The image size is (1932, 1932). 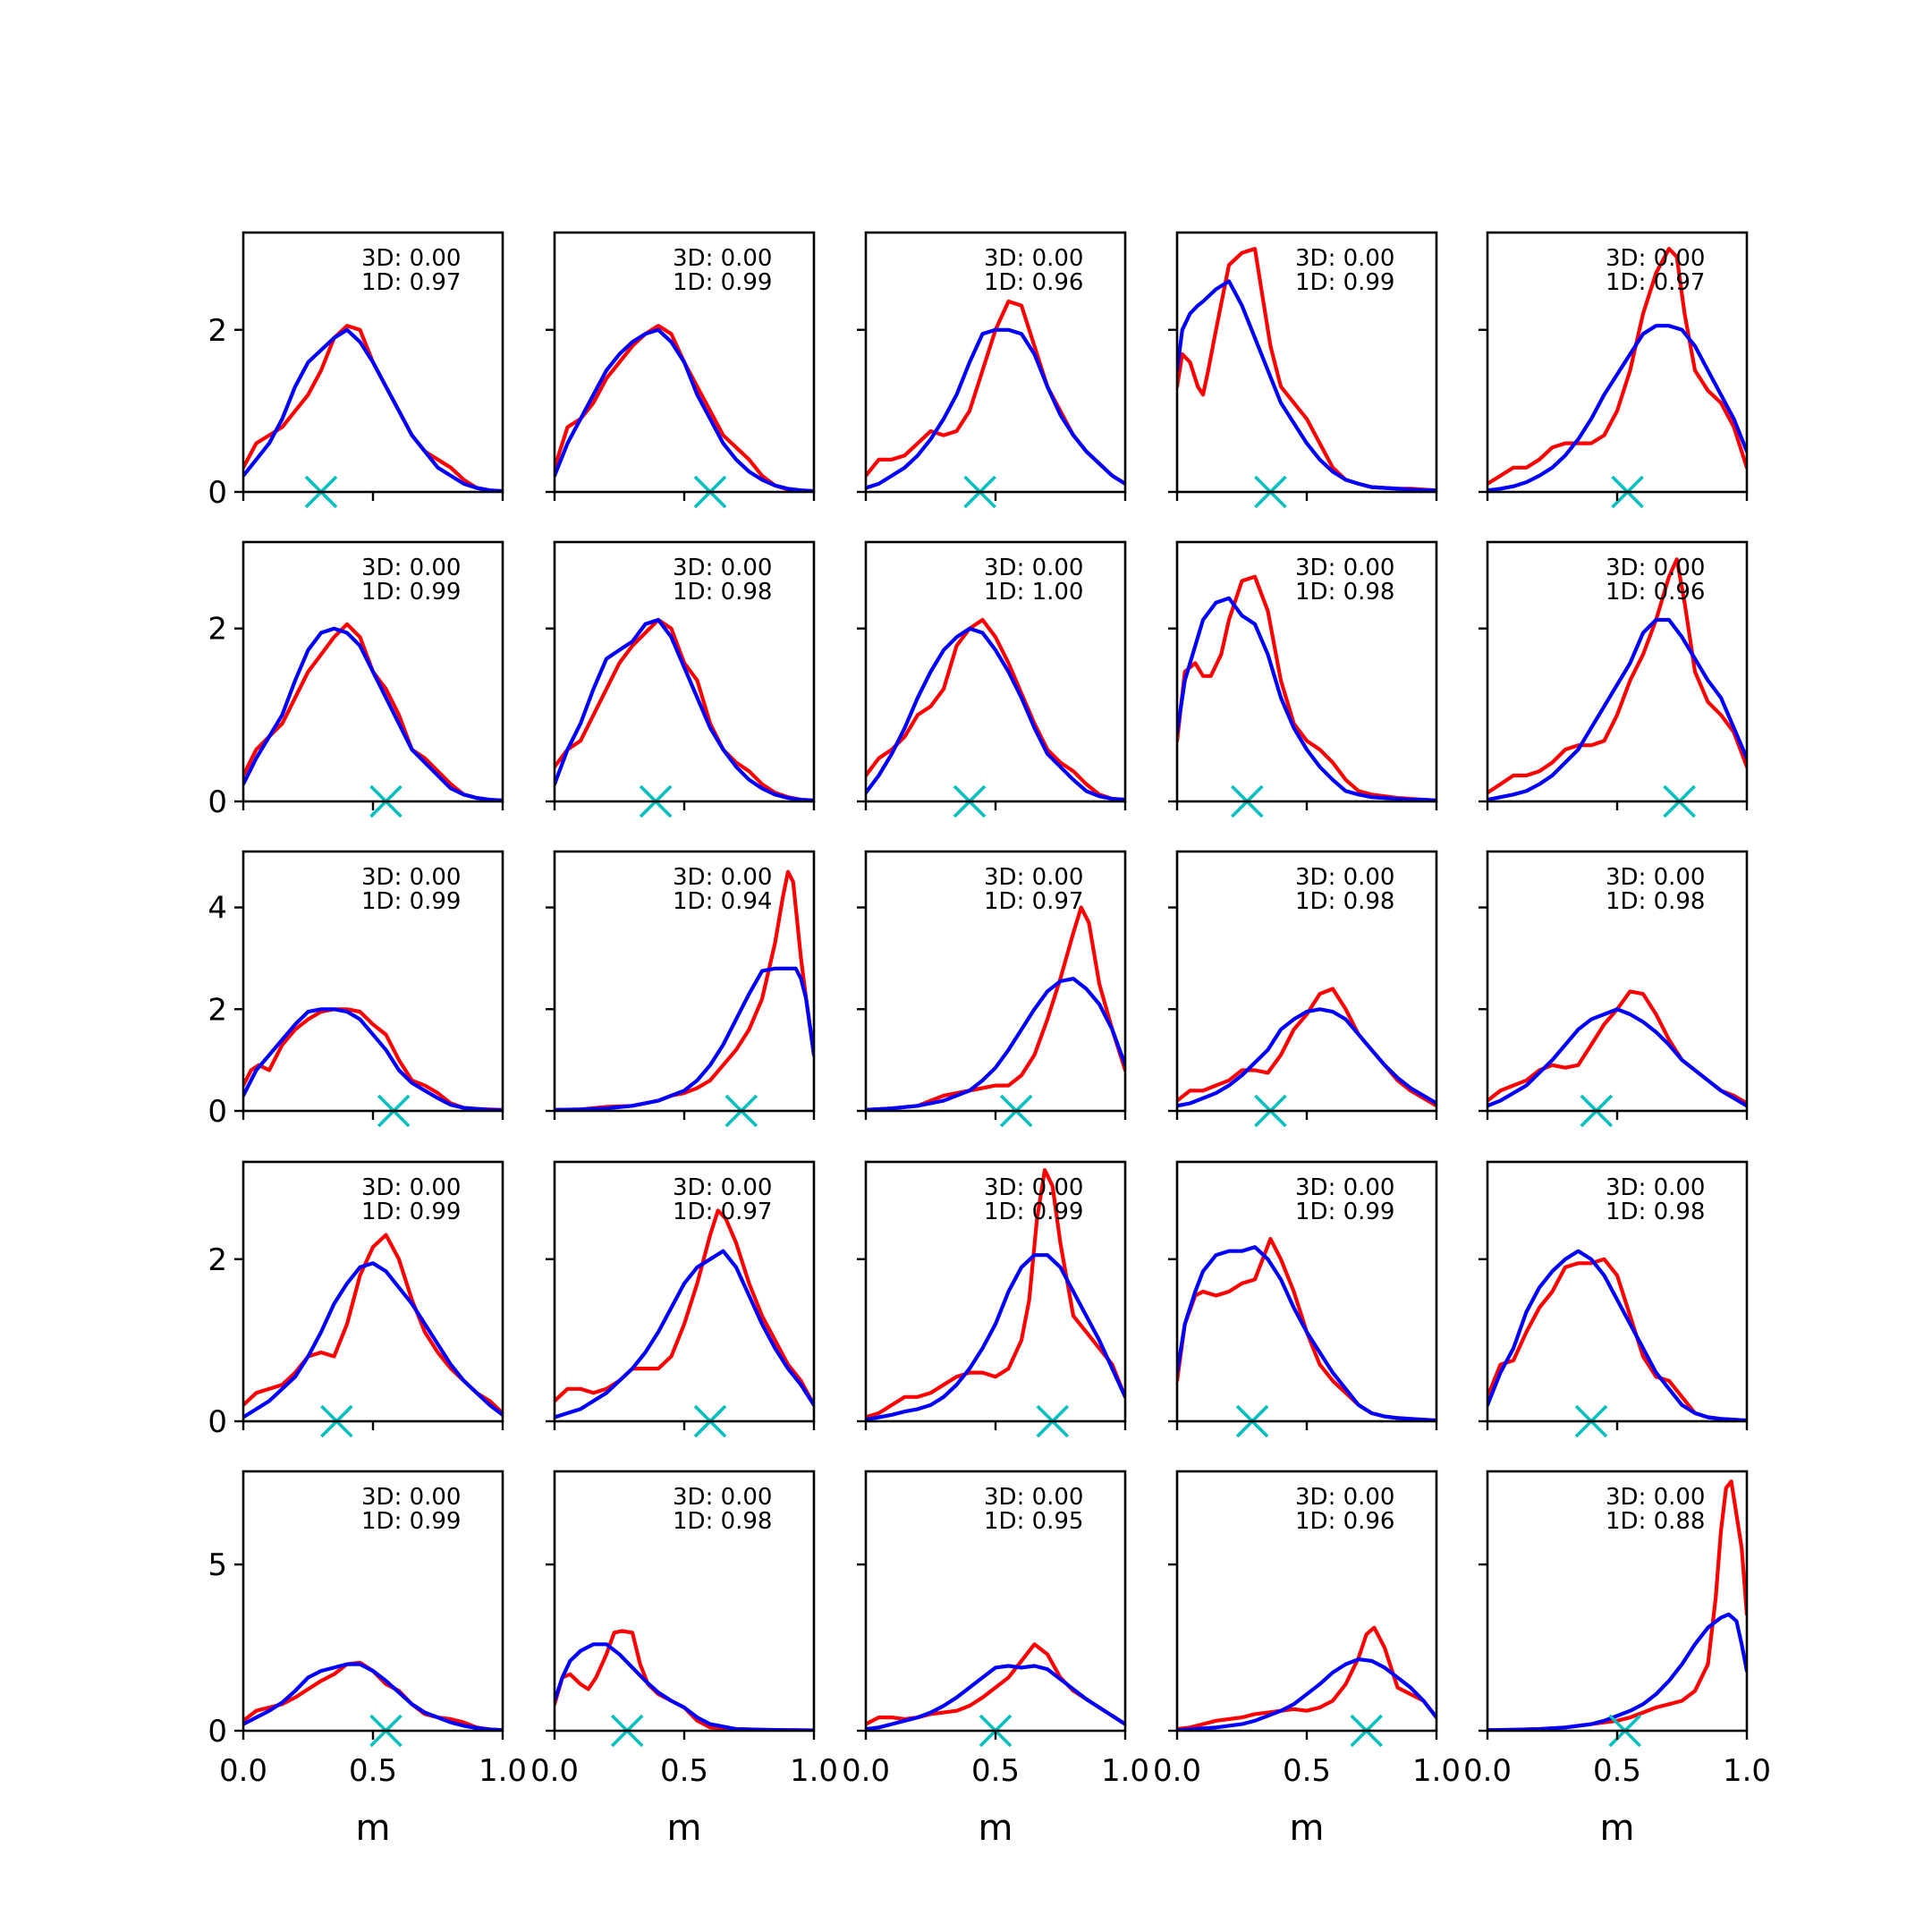 What do you see at coordinates (1655, 1521) in the screenshot?
I see `annotation-1d: 1D: 0.88` at bounding box center [1655, 1521].